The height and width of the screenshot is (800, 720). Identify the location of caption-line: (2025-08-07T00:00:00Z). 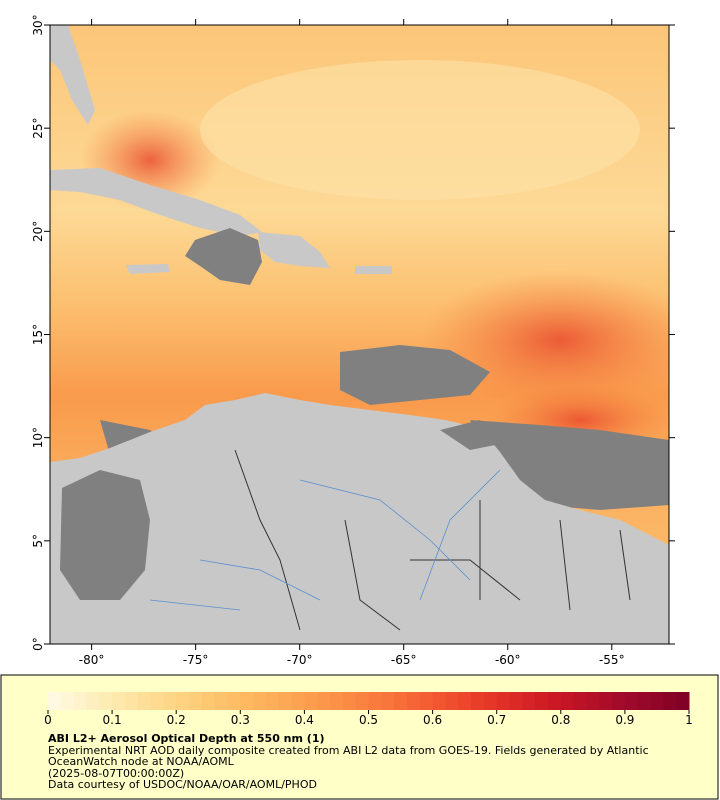
(116, 773).